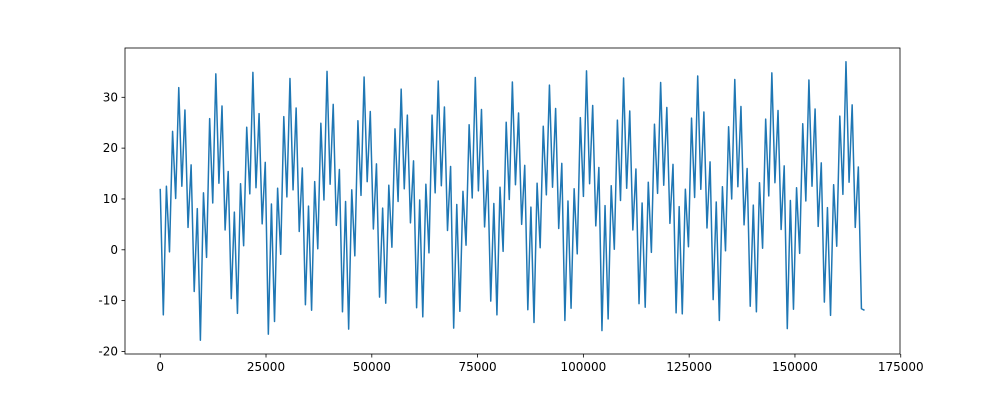 This screenshot has height=400, width=1000. Describe the element at coordinates (114, 250) in the screenshot. I see `y-tick-label: 0` at that location.